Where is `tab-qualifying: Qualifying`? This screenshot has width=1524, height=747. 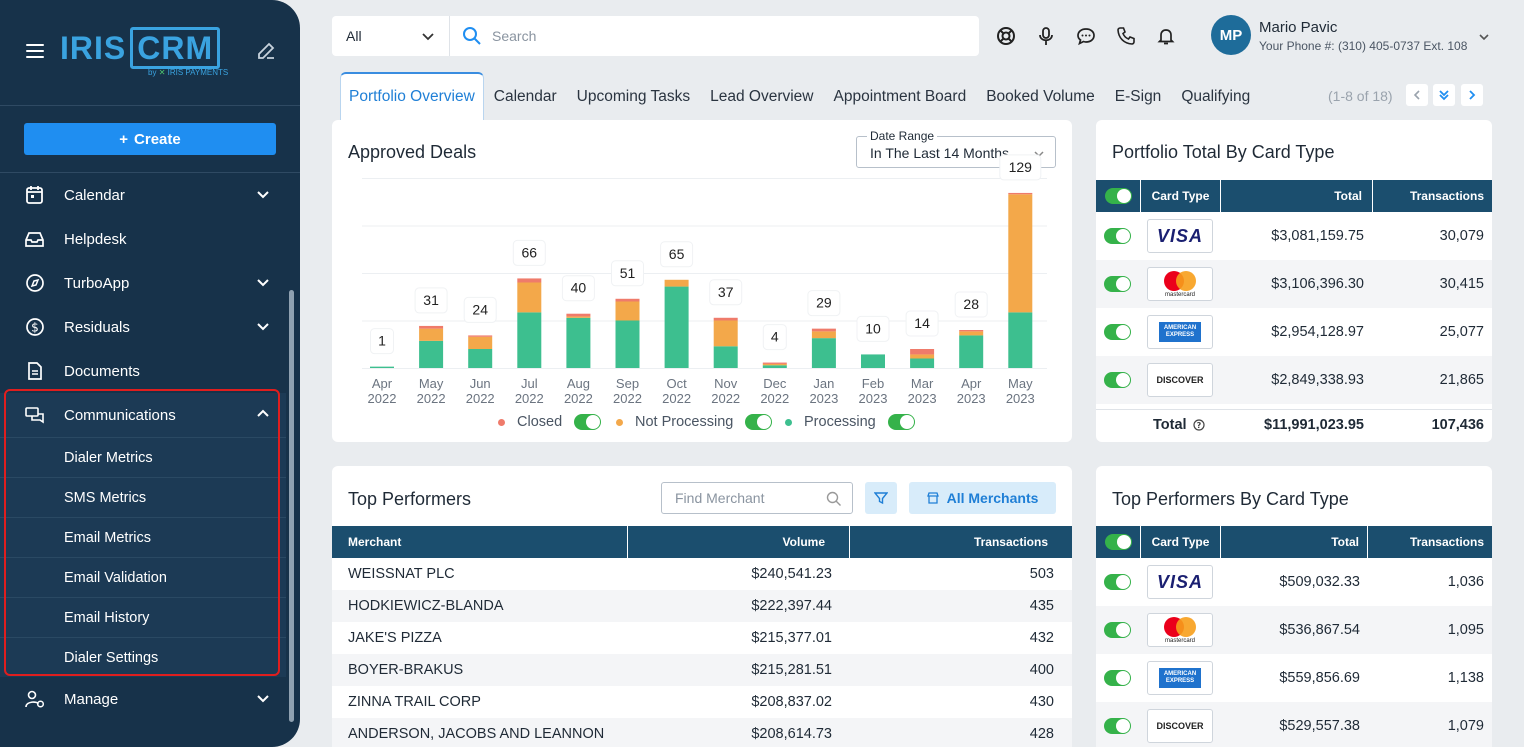 tab-qualifying: Qualifying is located at coordinates (1216, 96).